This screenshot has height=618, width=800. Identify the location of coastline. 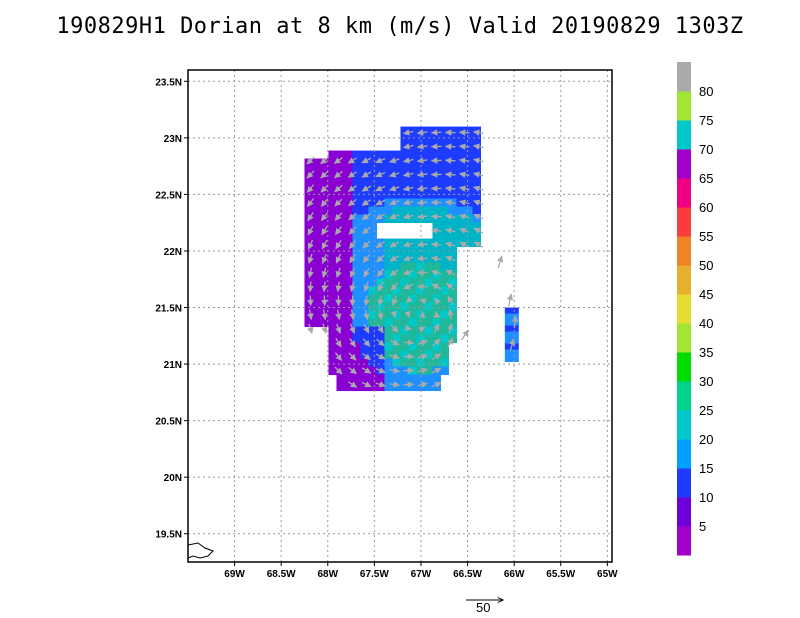
(200, 550).